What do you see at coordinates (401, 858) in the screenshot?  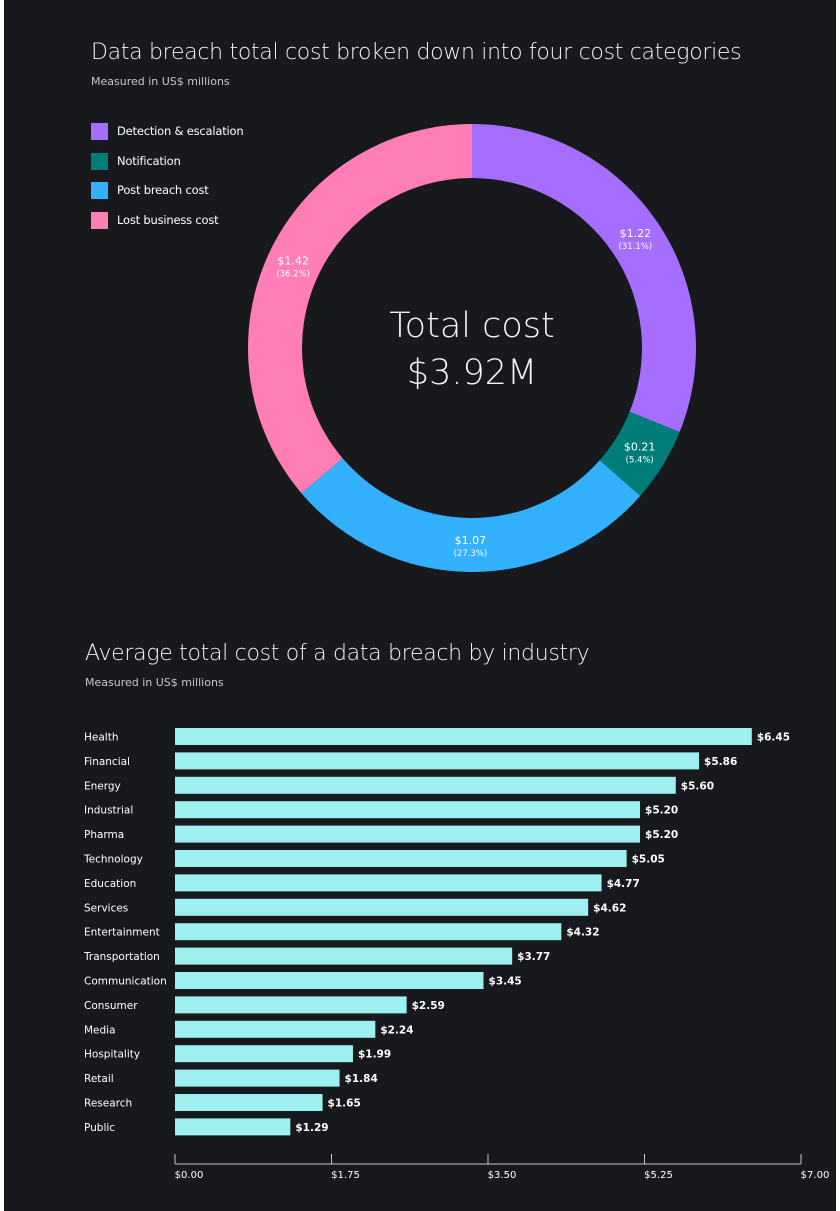 I see `bar-technology` at bounding box center [401, 858].